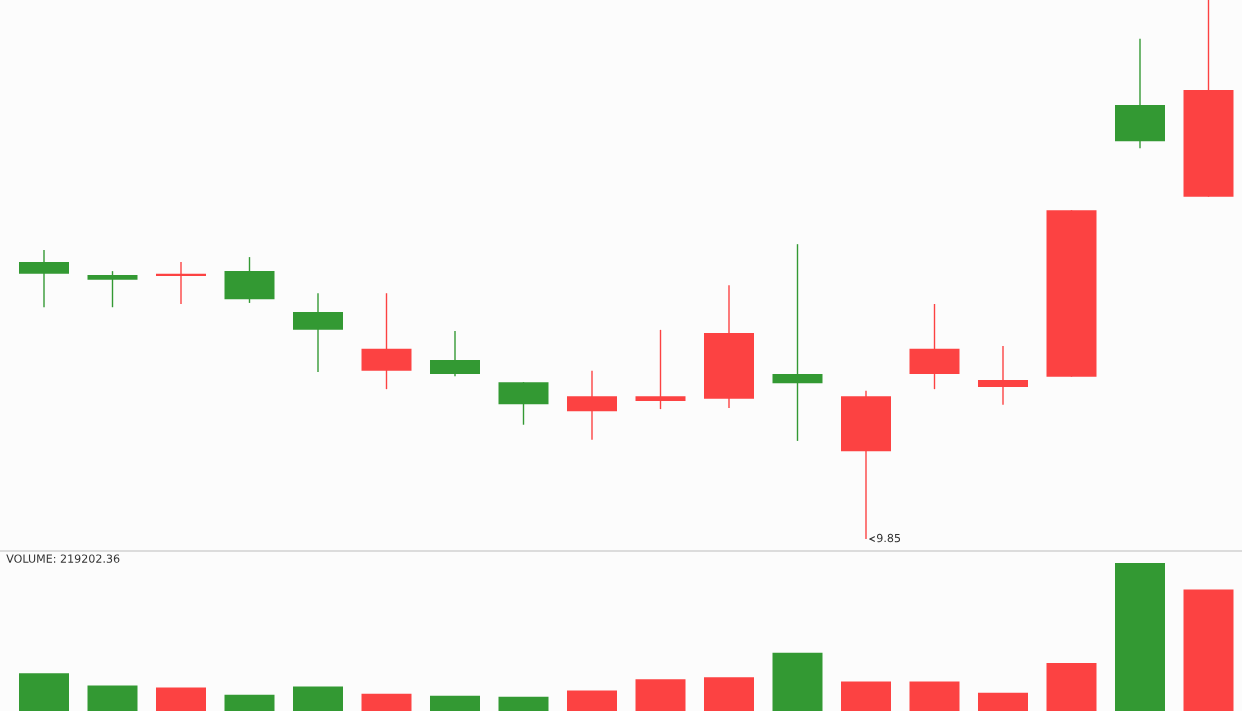  Describe the element at coordinates (888, 538) in the screenshot. I see `annotation: 9.85` at that location.